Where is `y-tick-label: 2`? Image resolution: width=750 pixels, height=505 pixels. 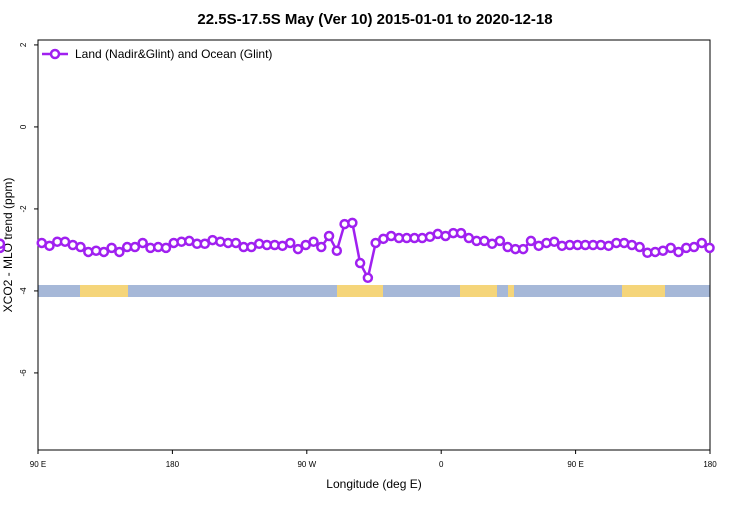
y-tick-label: 2 is located at coordinates (23, 44).